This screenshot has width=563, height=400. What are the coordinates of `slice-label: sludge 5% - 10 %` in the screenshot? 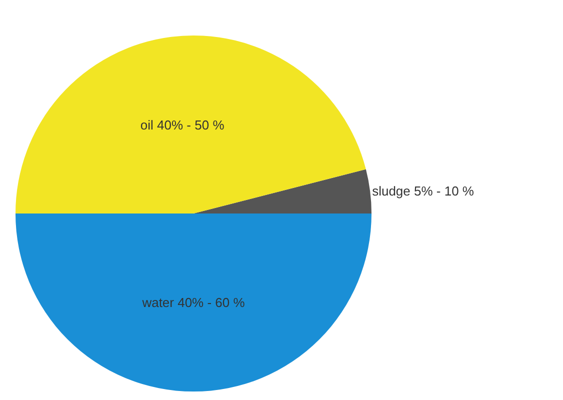 It's located at (423, 190).